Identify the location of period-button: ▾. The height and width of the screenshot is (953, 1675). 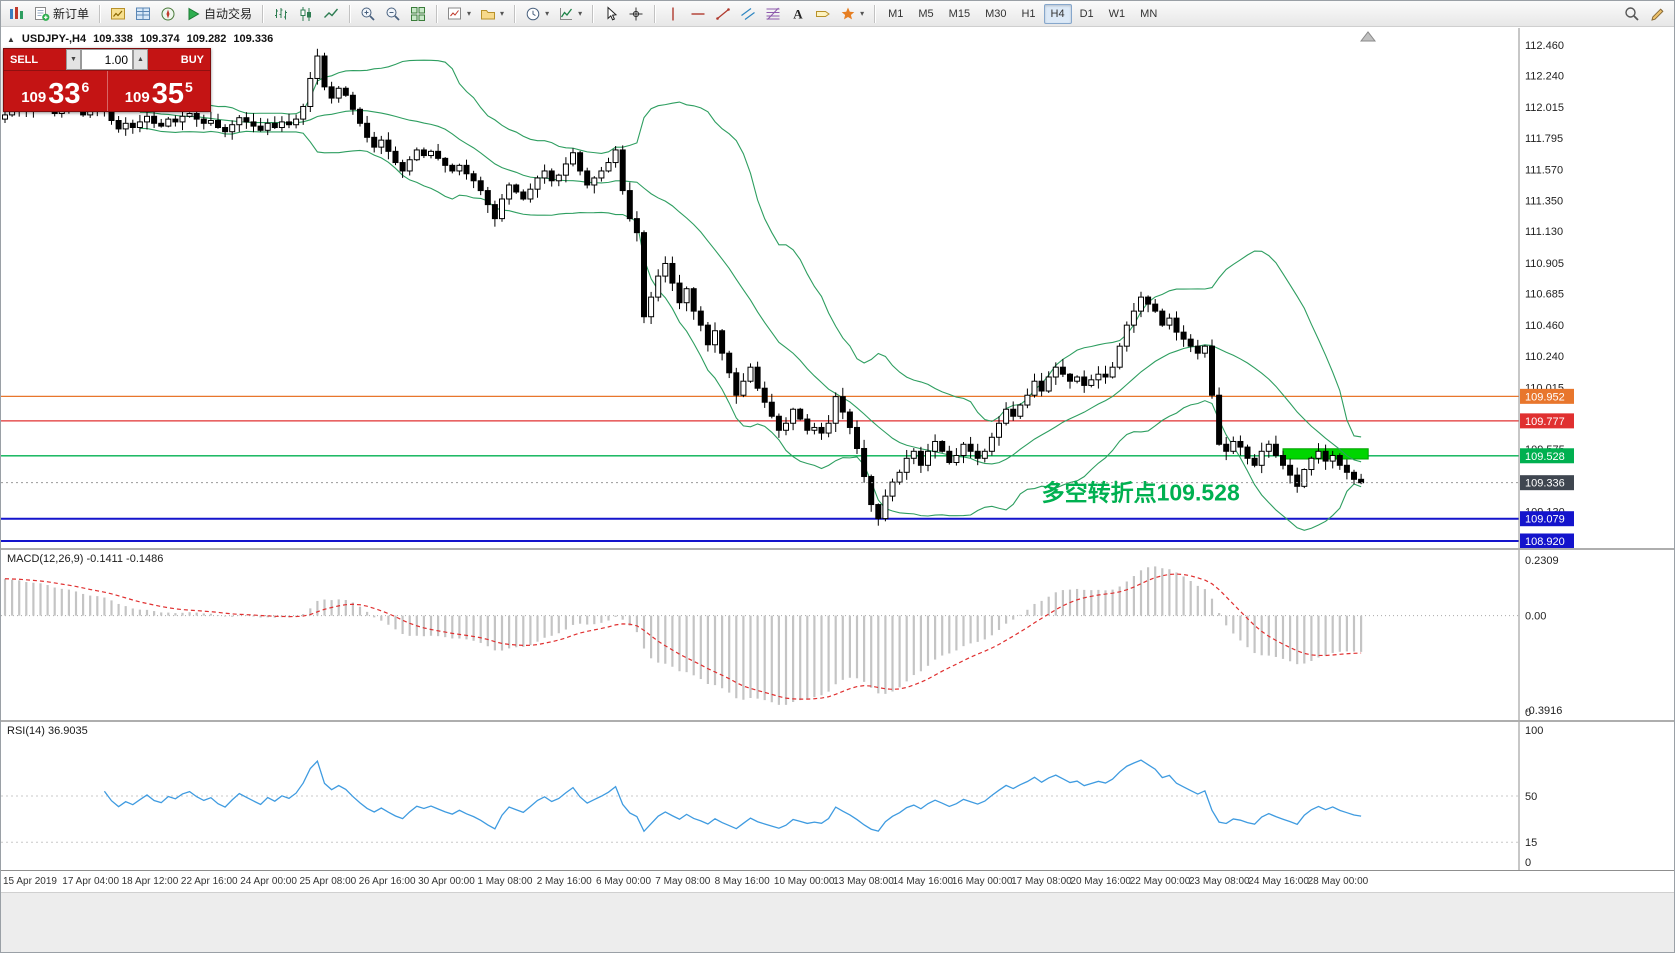
(537, 14).